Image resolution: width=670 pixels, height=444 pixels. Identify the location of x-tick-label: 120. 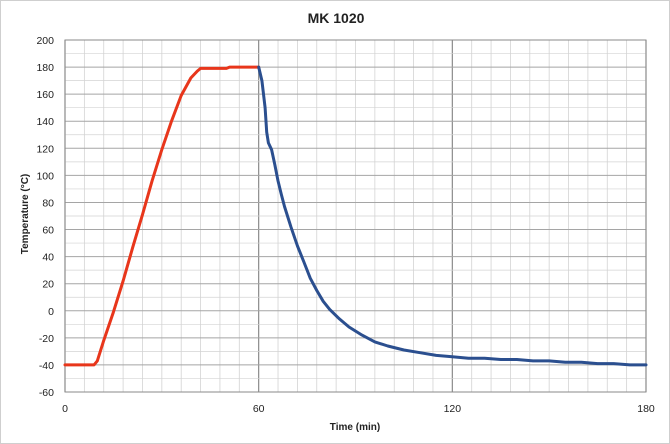
(453, 409).